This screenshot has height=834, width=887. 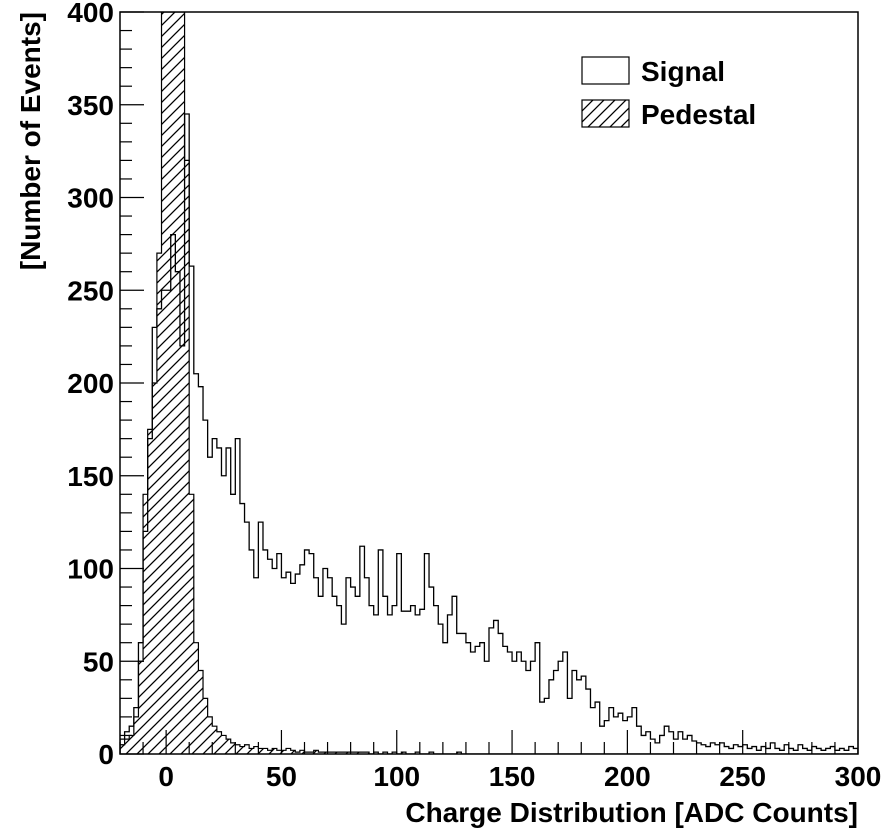 What do you see at coordinates (98, 661) in the screenshot?
I see `y-tick-label-50: 50` at bounding box center [98, 661].